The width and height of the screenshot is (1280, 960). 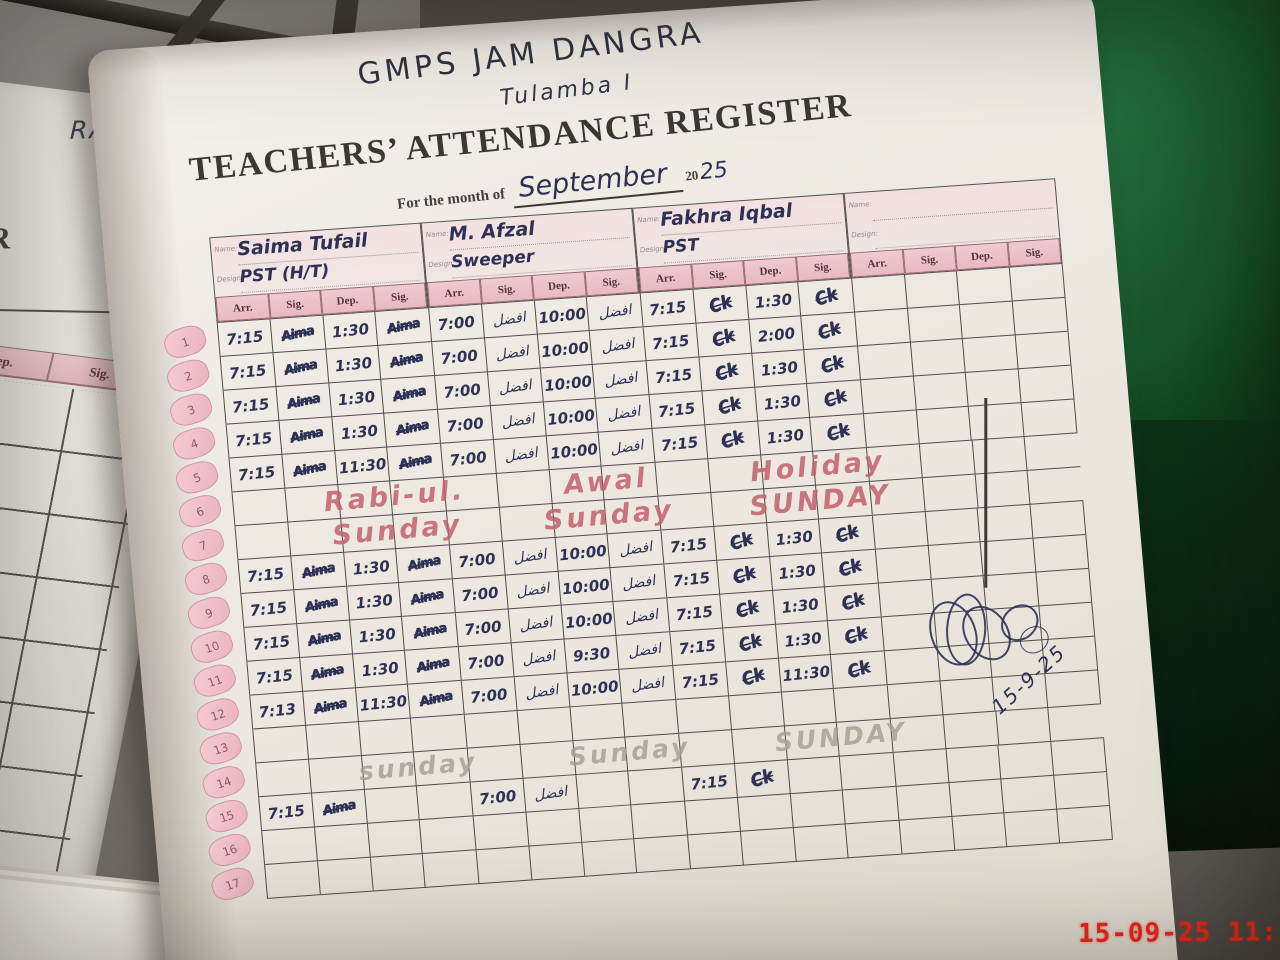 I want to click on day-number-cell: 11, so click(x=215, y=680).